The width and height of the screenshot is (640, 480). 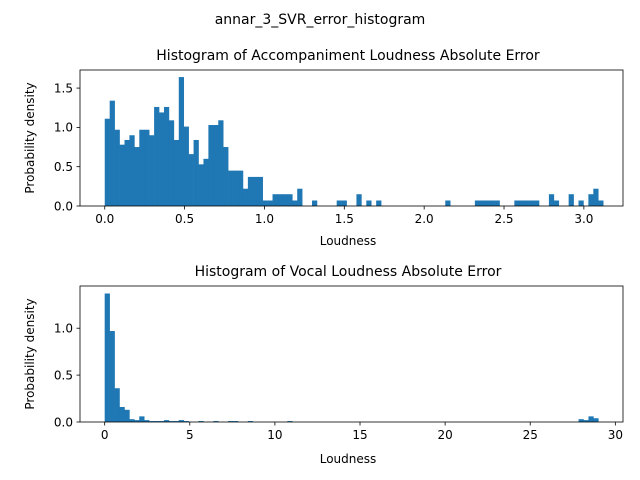 What do you see at coordinates (274, 435) in the screenshot?
I see `vocal-x-tick-label-2: 10` at bounding box center [274, 435].